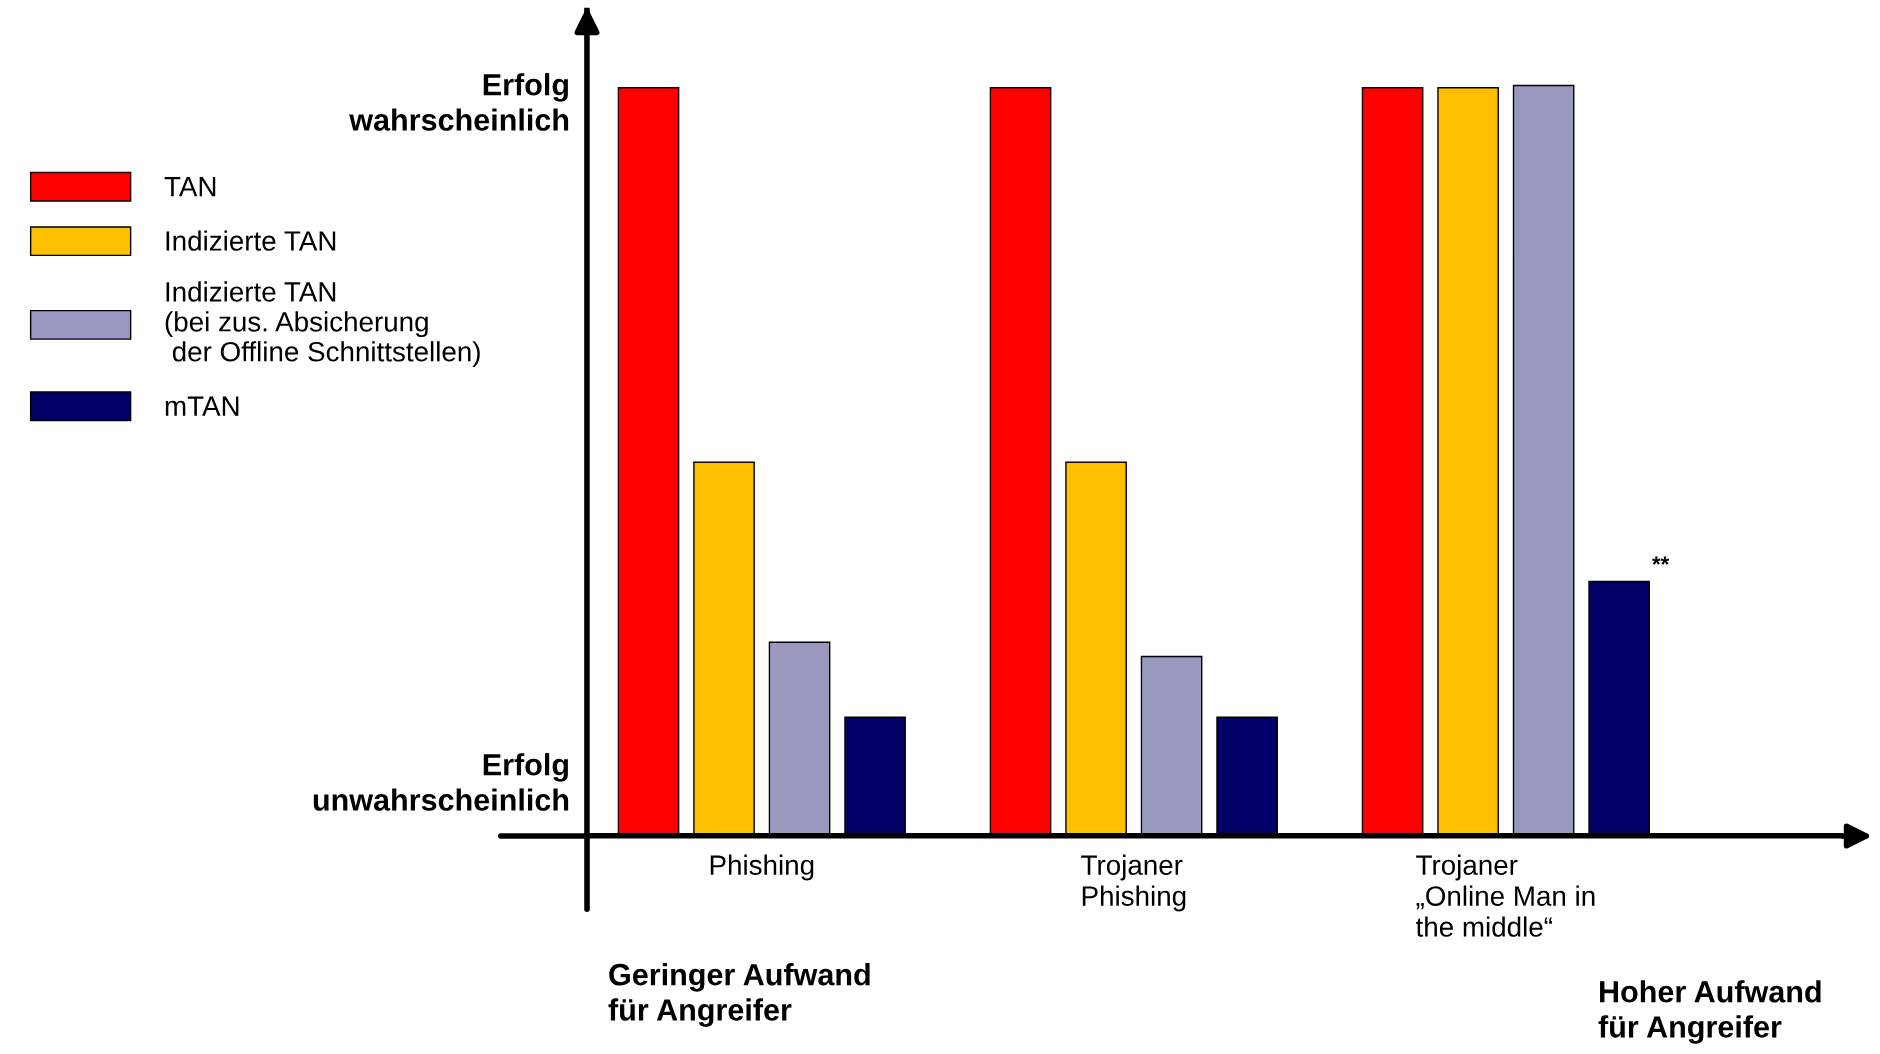  Describe the element at coordinates (1661, 560) in the screenshot. I see `annotation: **` at that location.